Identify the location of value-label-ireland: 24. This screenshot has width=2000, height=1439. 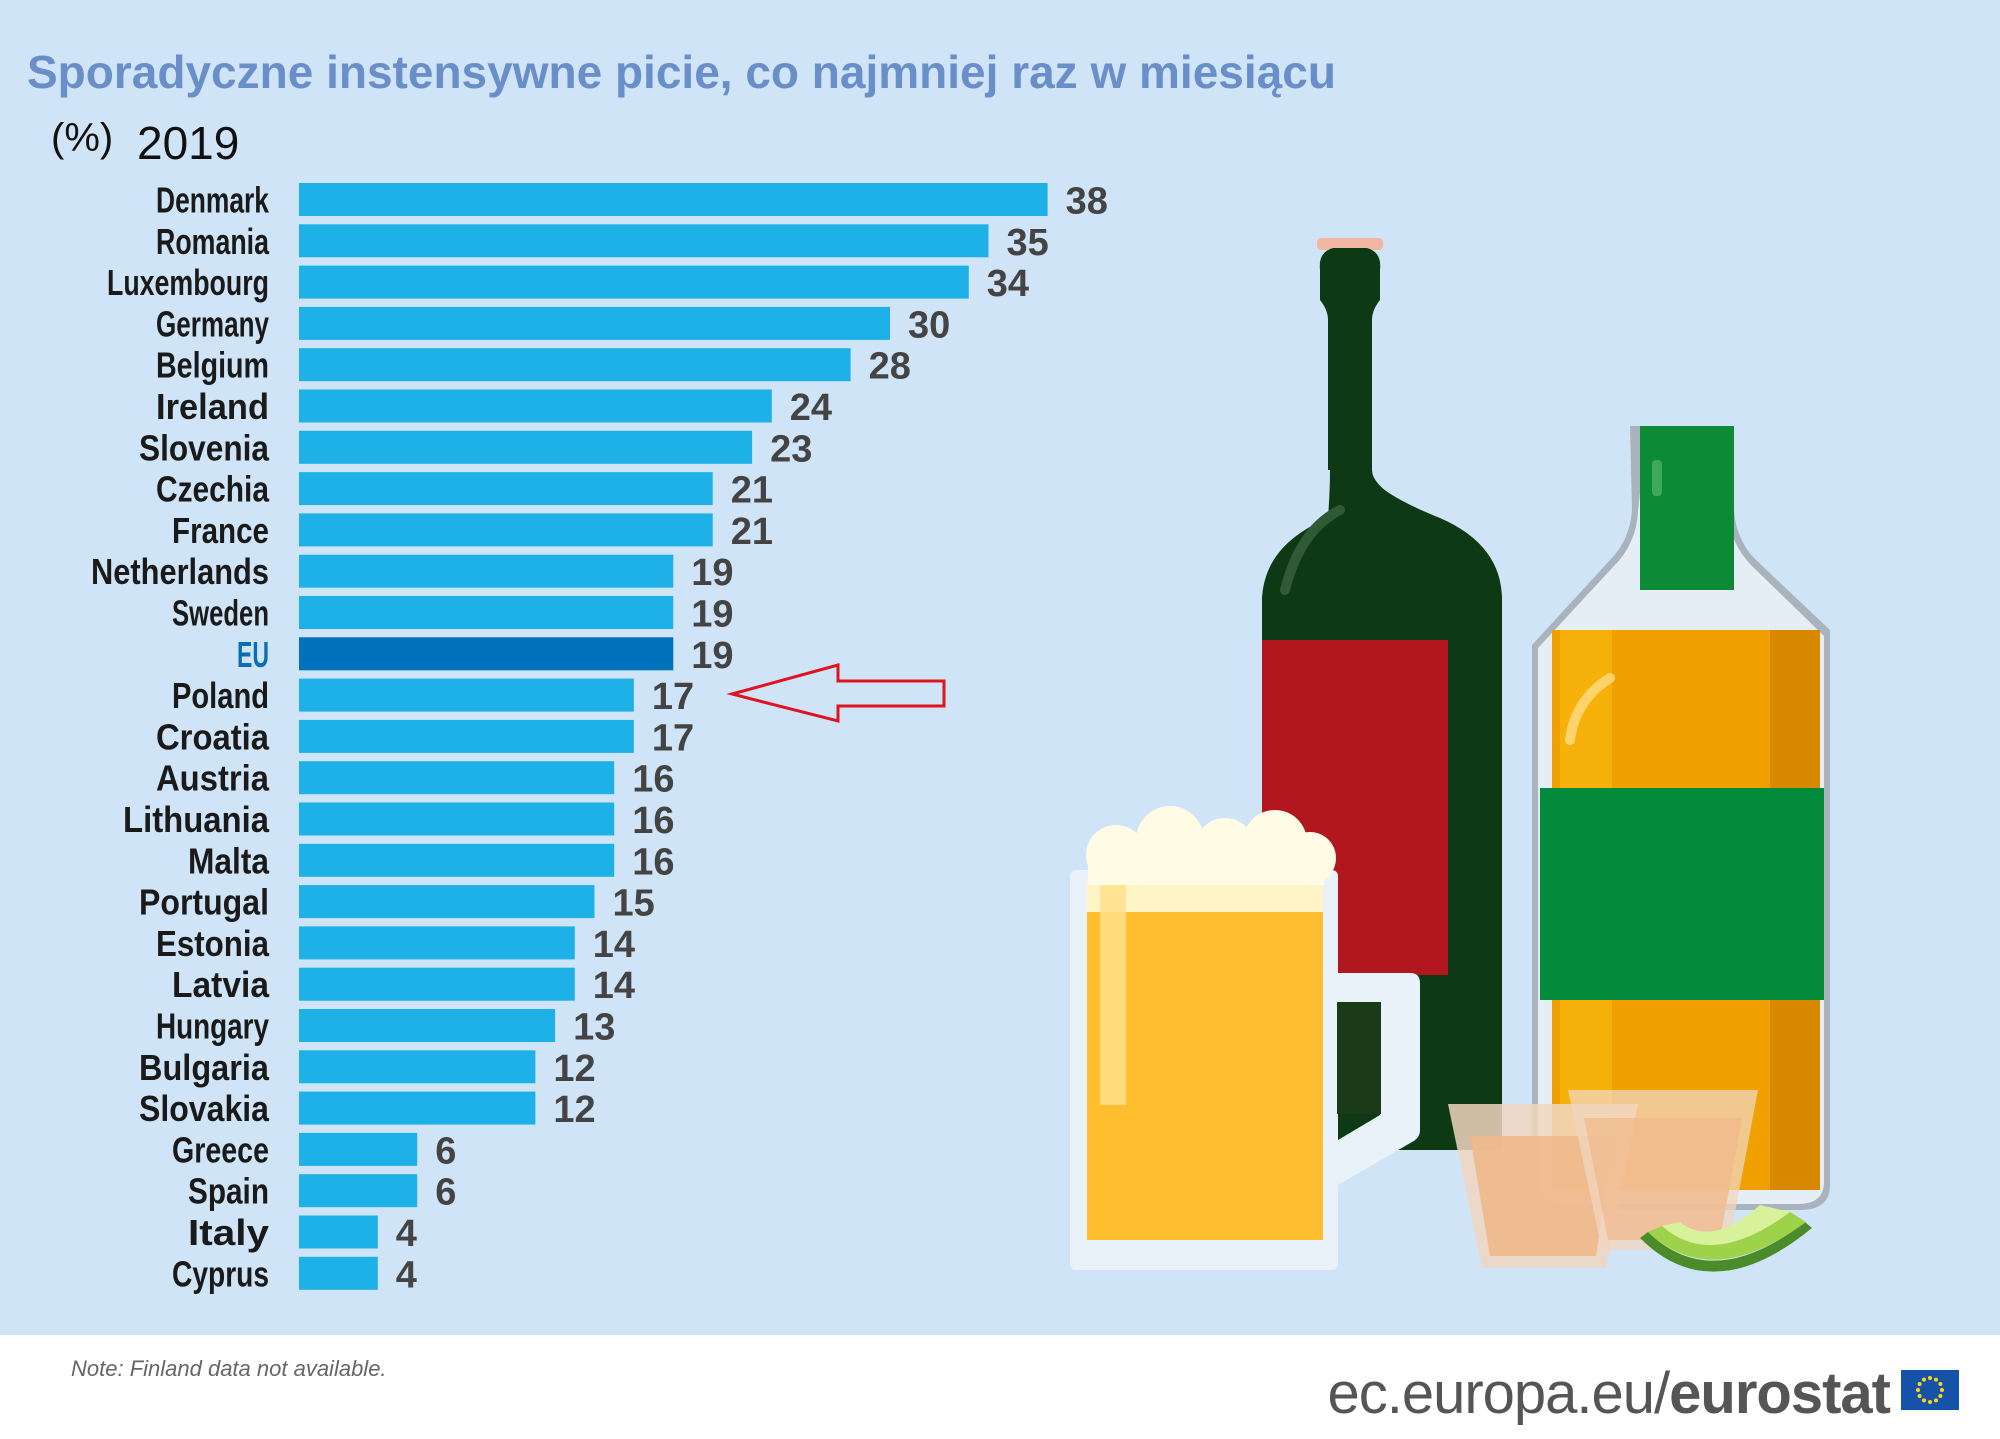
(811, 408).